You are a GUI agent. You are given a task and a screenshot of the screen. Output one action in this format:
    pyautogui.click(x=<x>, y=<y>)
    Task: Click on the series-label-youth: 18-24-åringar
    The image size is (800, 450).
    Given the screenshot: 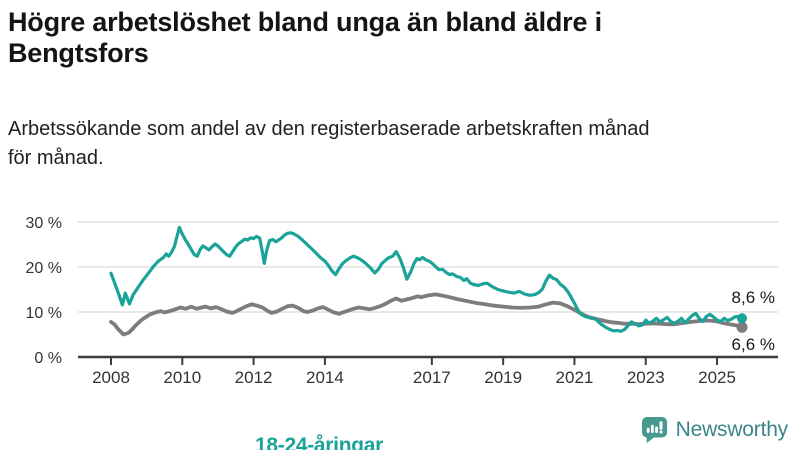 What is the action you would take?
    pyautogui.click(x=319, y=442)
    